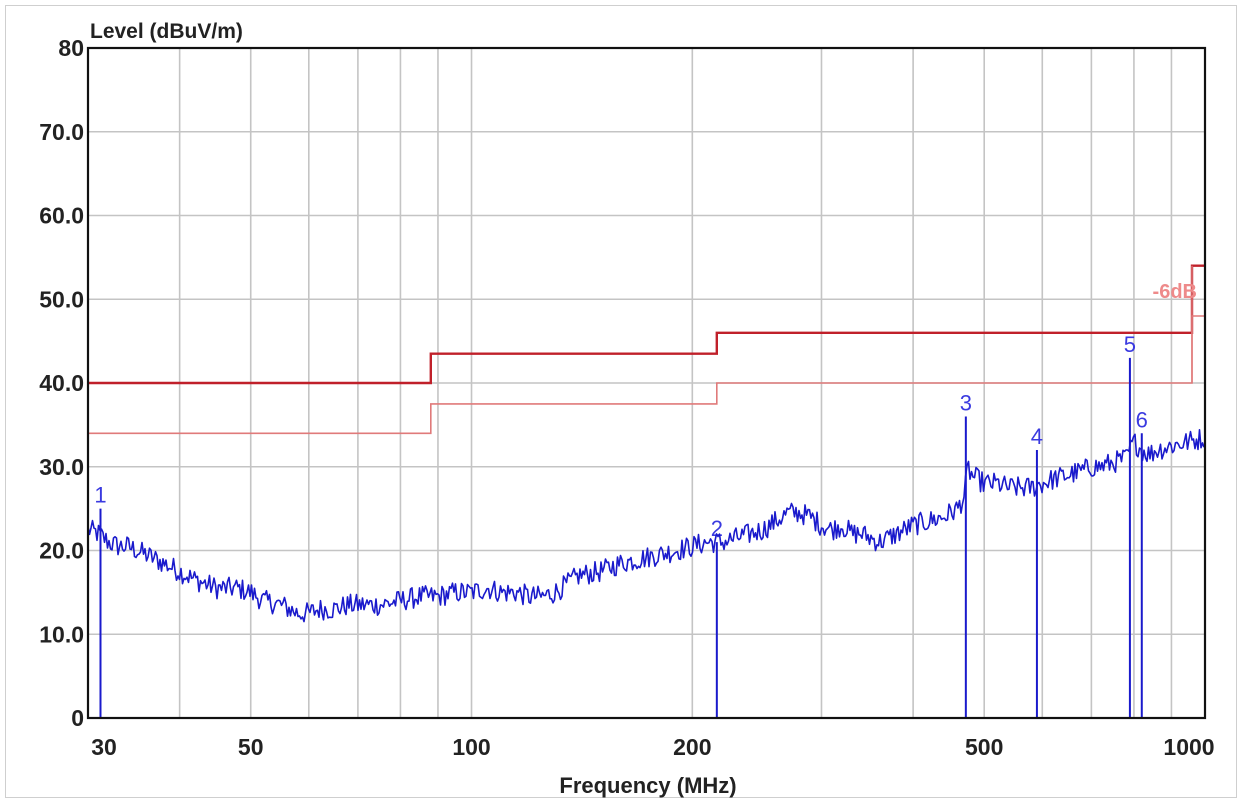 Image resolution: width=1242 pixels, height=803 pixels. What do you see at coordinates (646, 324) in the screenshot?
I see `limit-limit-line` at bounding box center [646, 324].